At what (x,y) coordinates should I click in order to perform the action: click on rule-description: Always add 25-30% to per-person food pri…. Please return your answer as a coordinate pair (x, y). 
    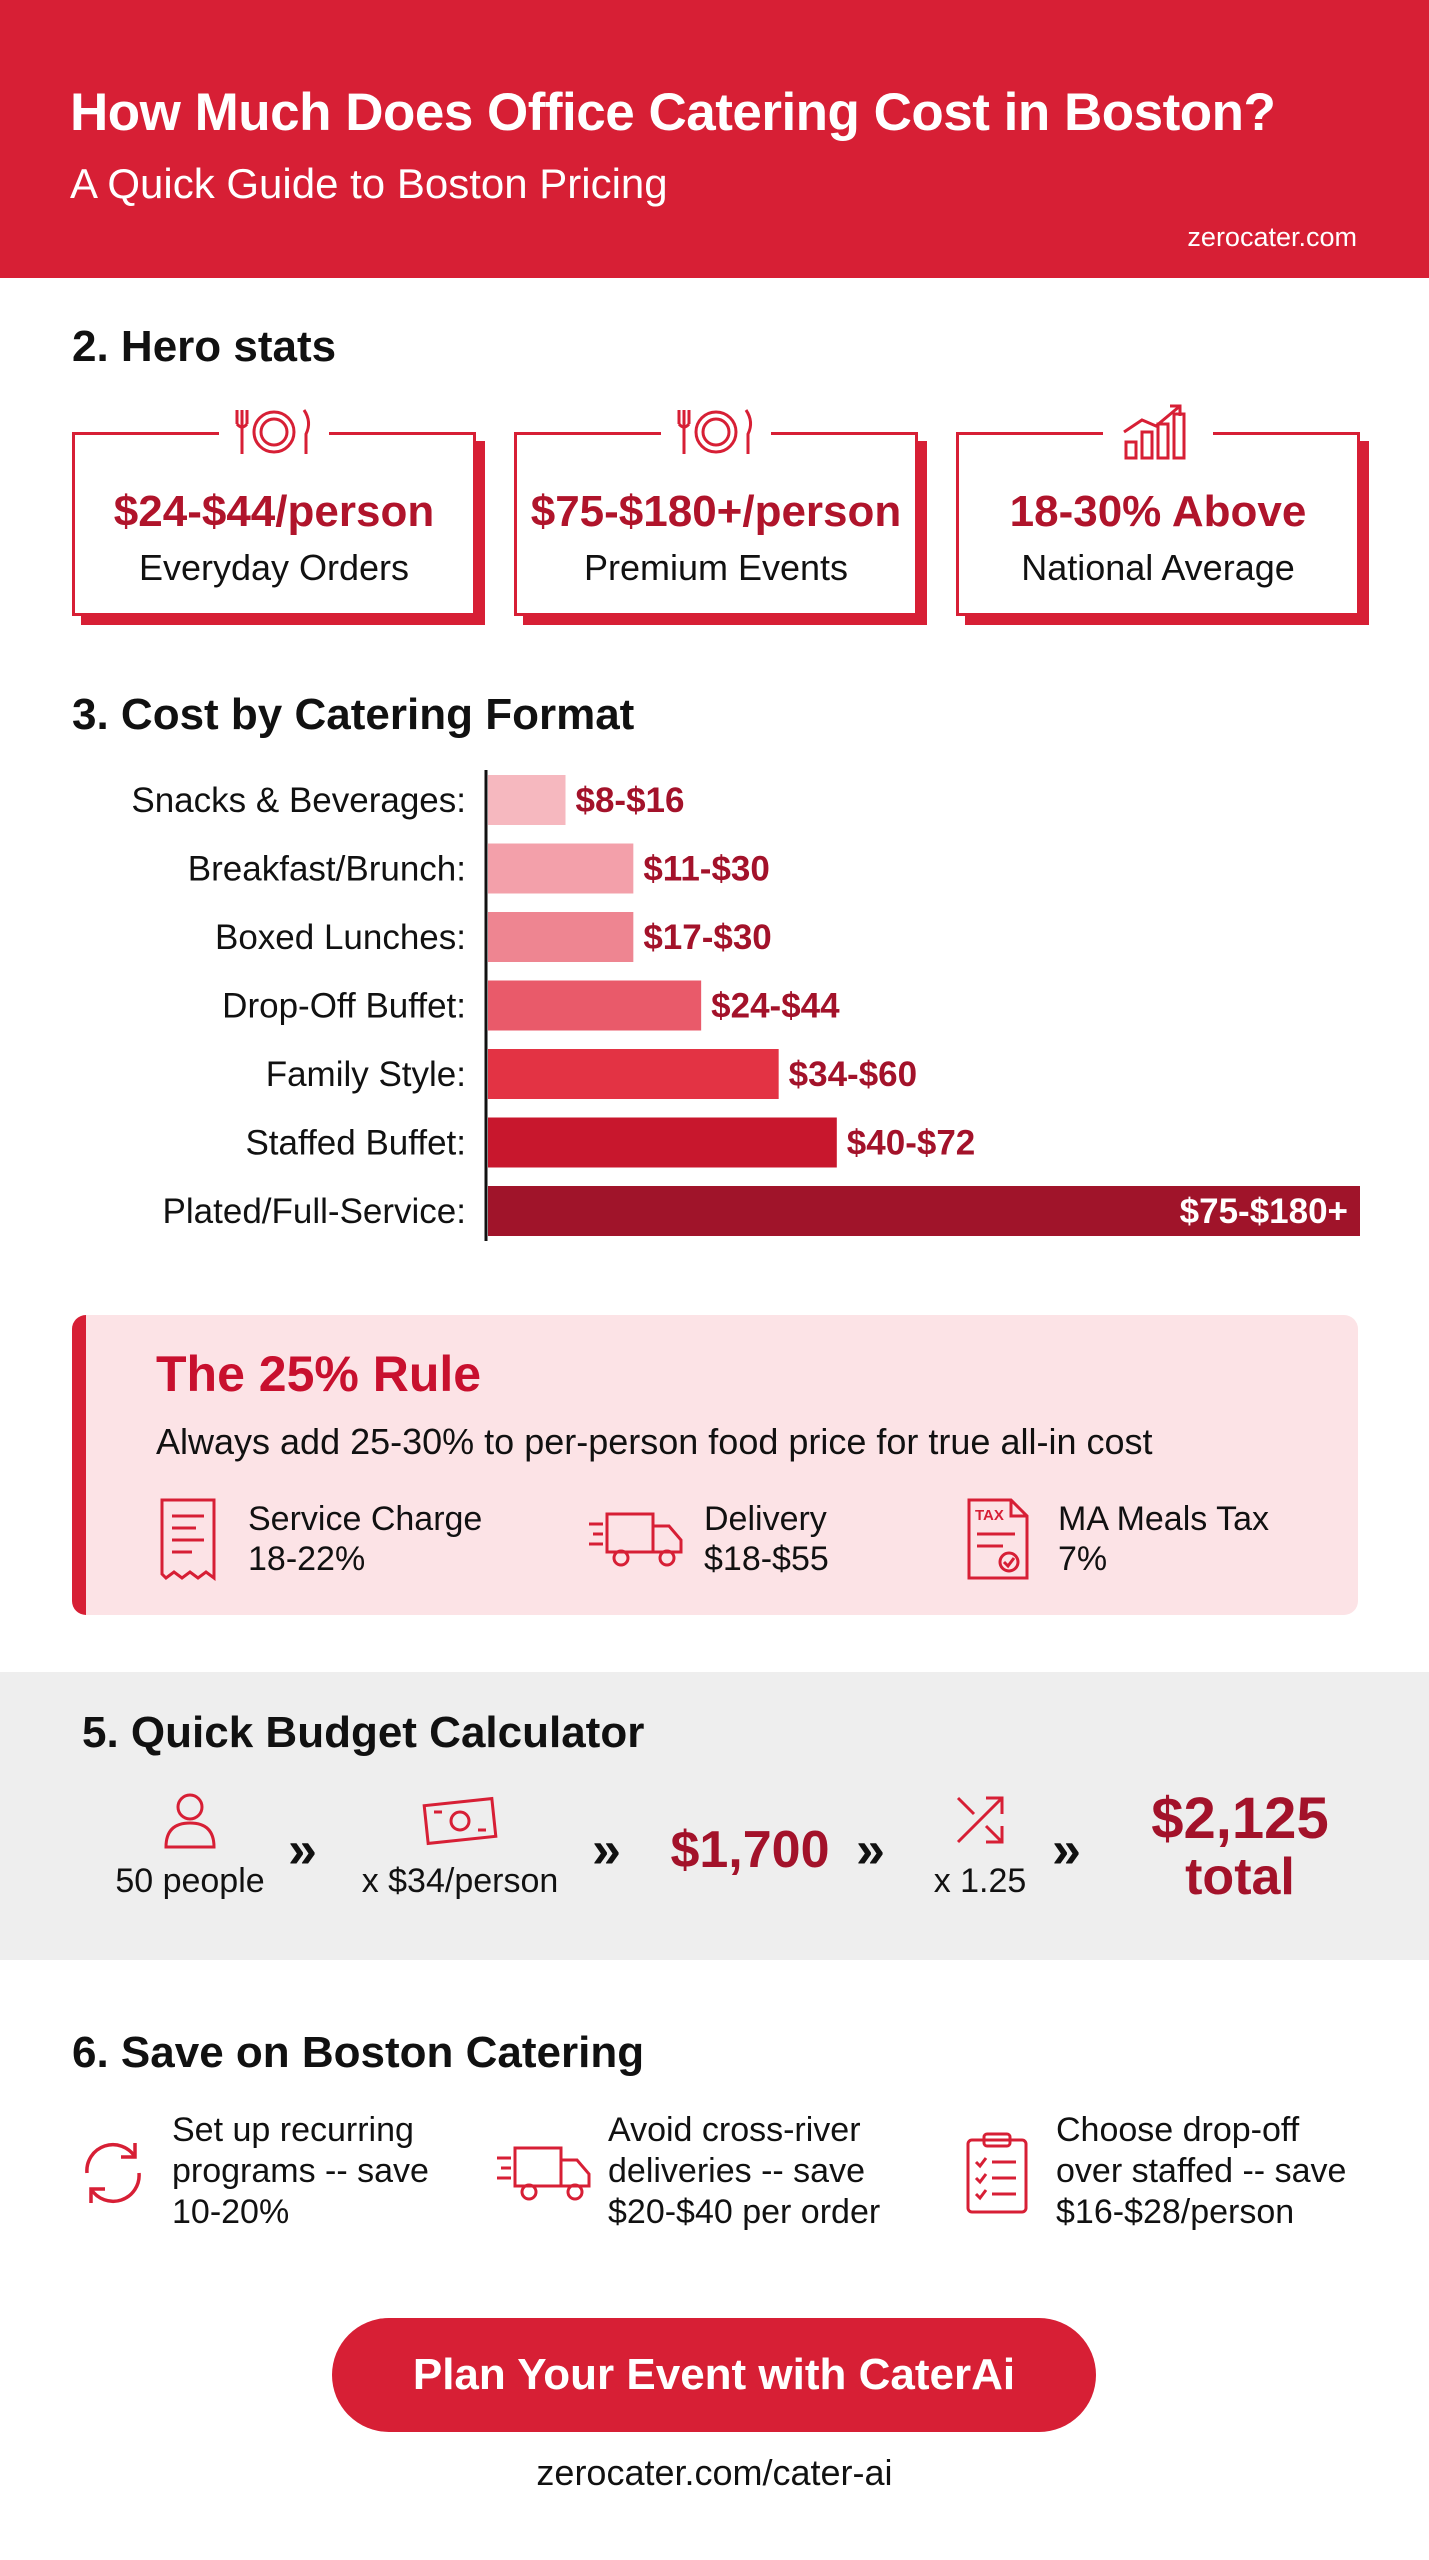
    Looking at the image, I should click on (654, 1441).